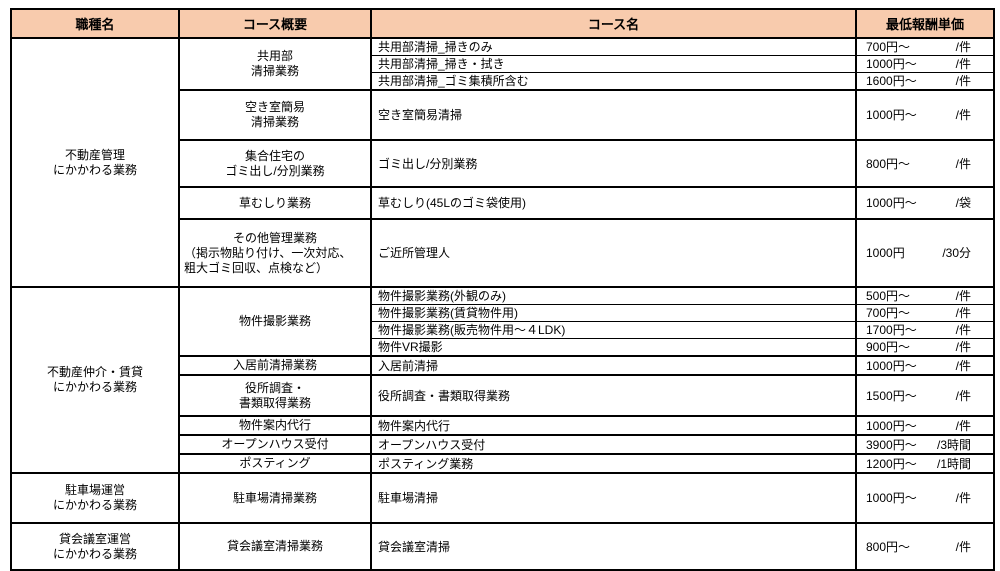 The height and width of the screenshot is (571, 1000). What do you see at coordinates (502, 23) in the screenshot?
I see `header-row: 職種名 コース概要 コース名 最低報酬単価` at bounding box center [502, 23].